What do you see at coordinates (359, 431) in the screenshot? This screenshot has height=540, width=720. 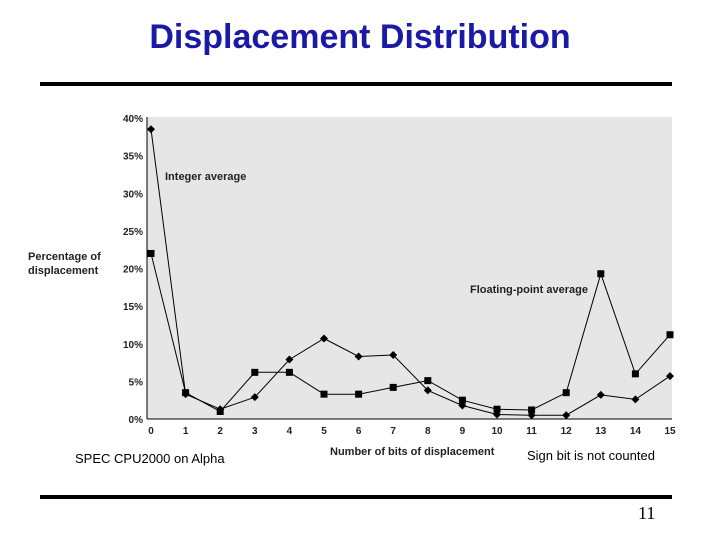 I see `x-tick-label: 6` at bounding box center [359, 431].